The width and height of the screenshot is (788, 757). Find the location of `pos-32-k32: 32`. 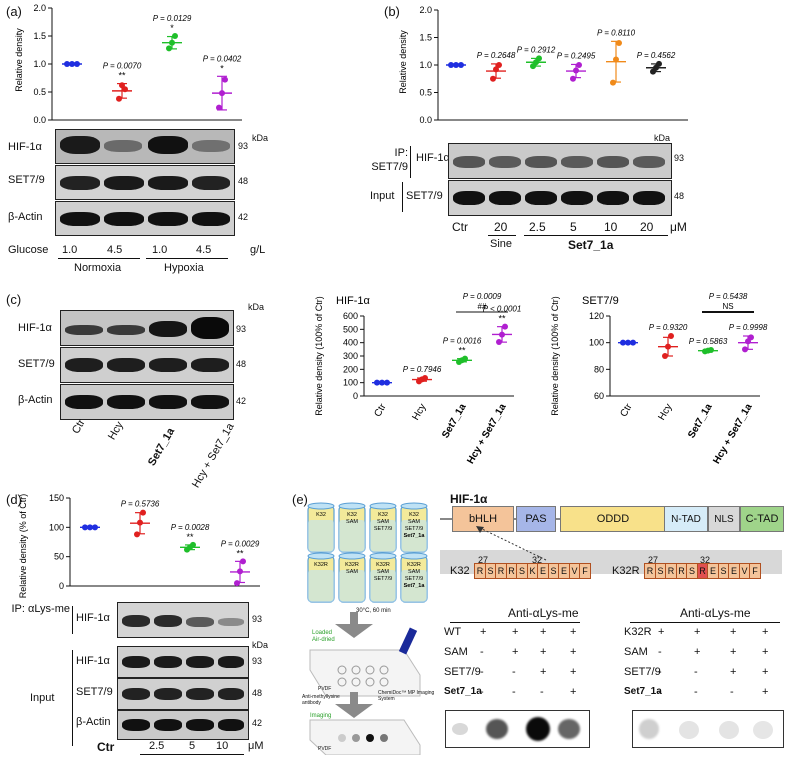

pos-32-k32: 32 is located at coordinates (537, 560).